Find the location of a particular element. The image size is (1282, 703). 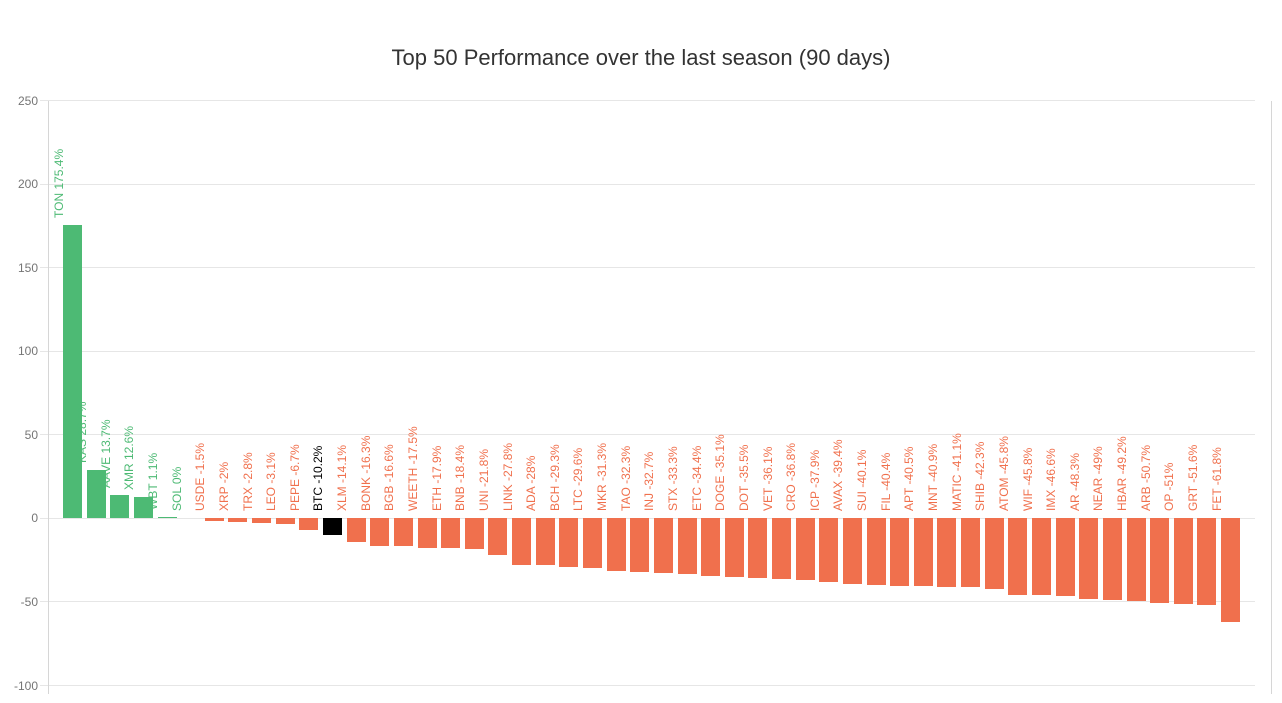

bar-label-APT: APT -40.5% is located at coordinates (909, 479).